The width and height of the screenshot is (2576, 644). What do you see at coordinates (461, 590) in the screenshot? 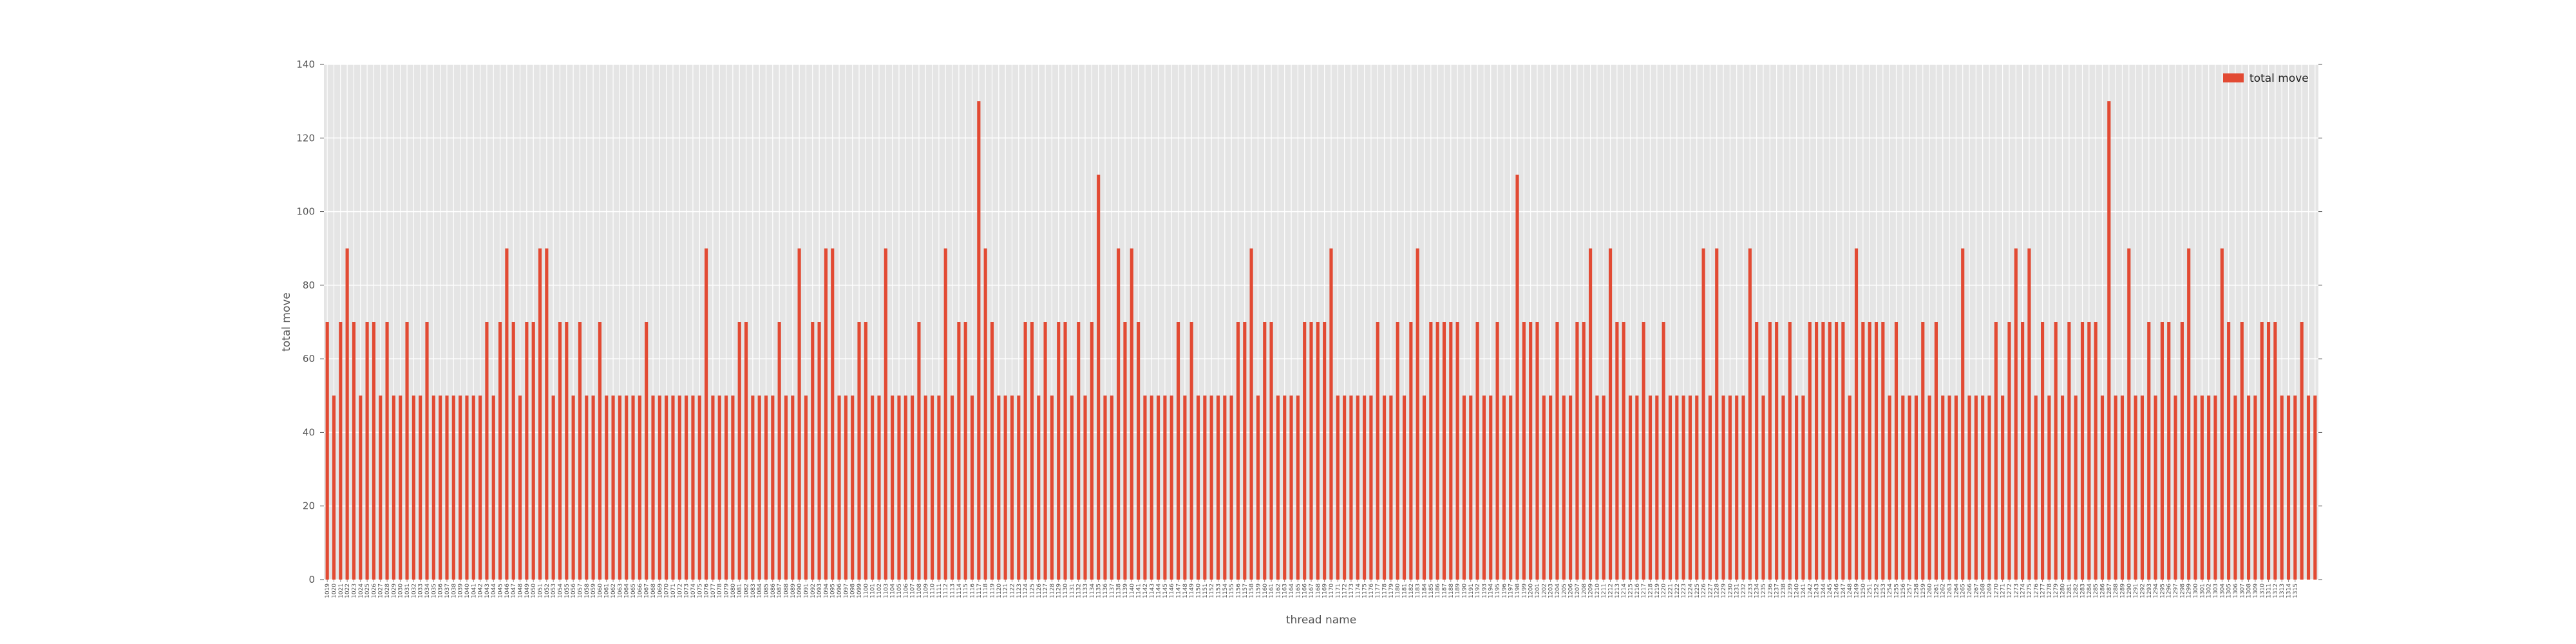
I see `x-tick-label: 1039` at bounding box center [461, 590].